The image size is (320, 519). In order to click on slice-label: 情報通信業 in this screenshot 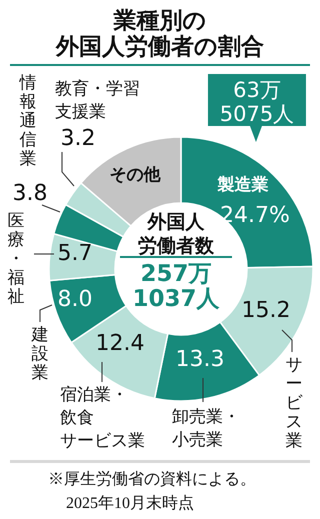, I will do `click(27, 121)`.